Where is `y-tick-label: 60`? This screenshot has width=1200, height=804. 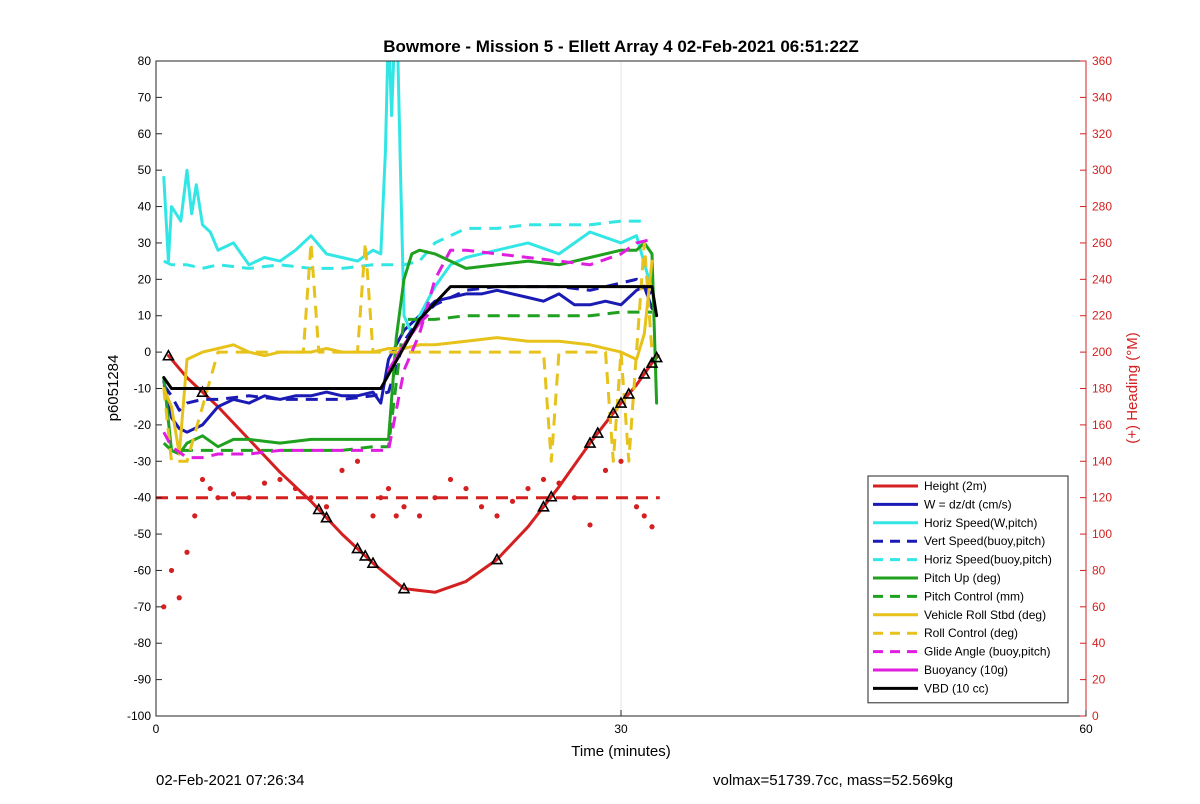
y-tick-label: 60 is located at coordinates (145, 134).